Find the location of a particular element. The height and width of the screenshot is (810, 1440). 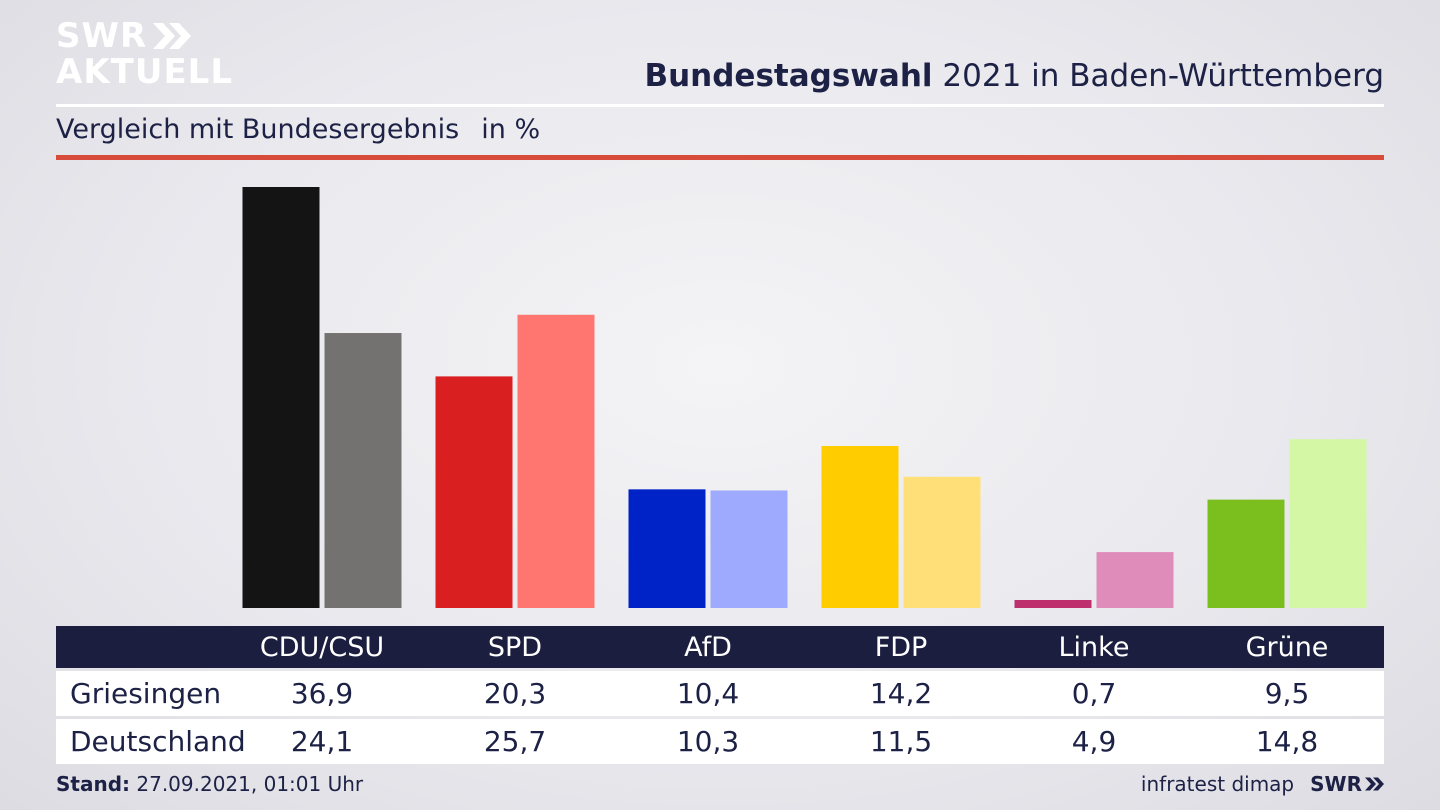

table-header-row: CDU/CSU SPD AfD FDP Linke Grüne is located at coordinates (720, 647).